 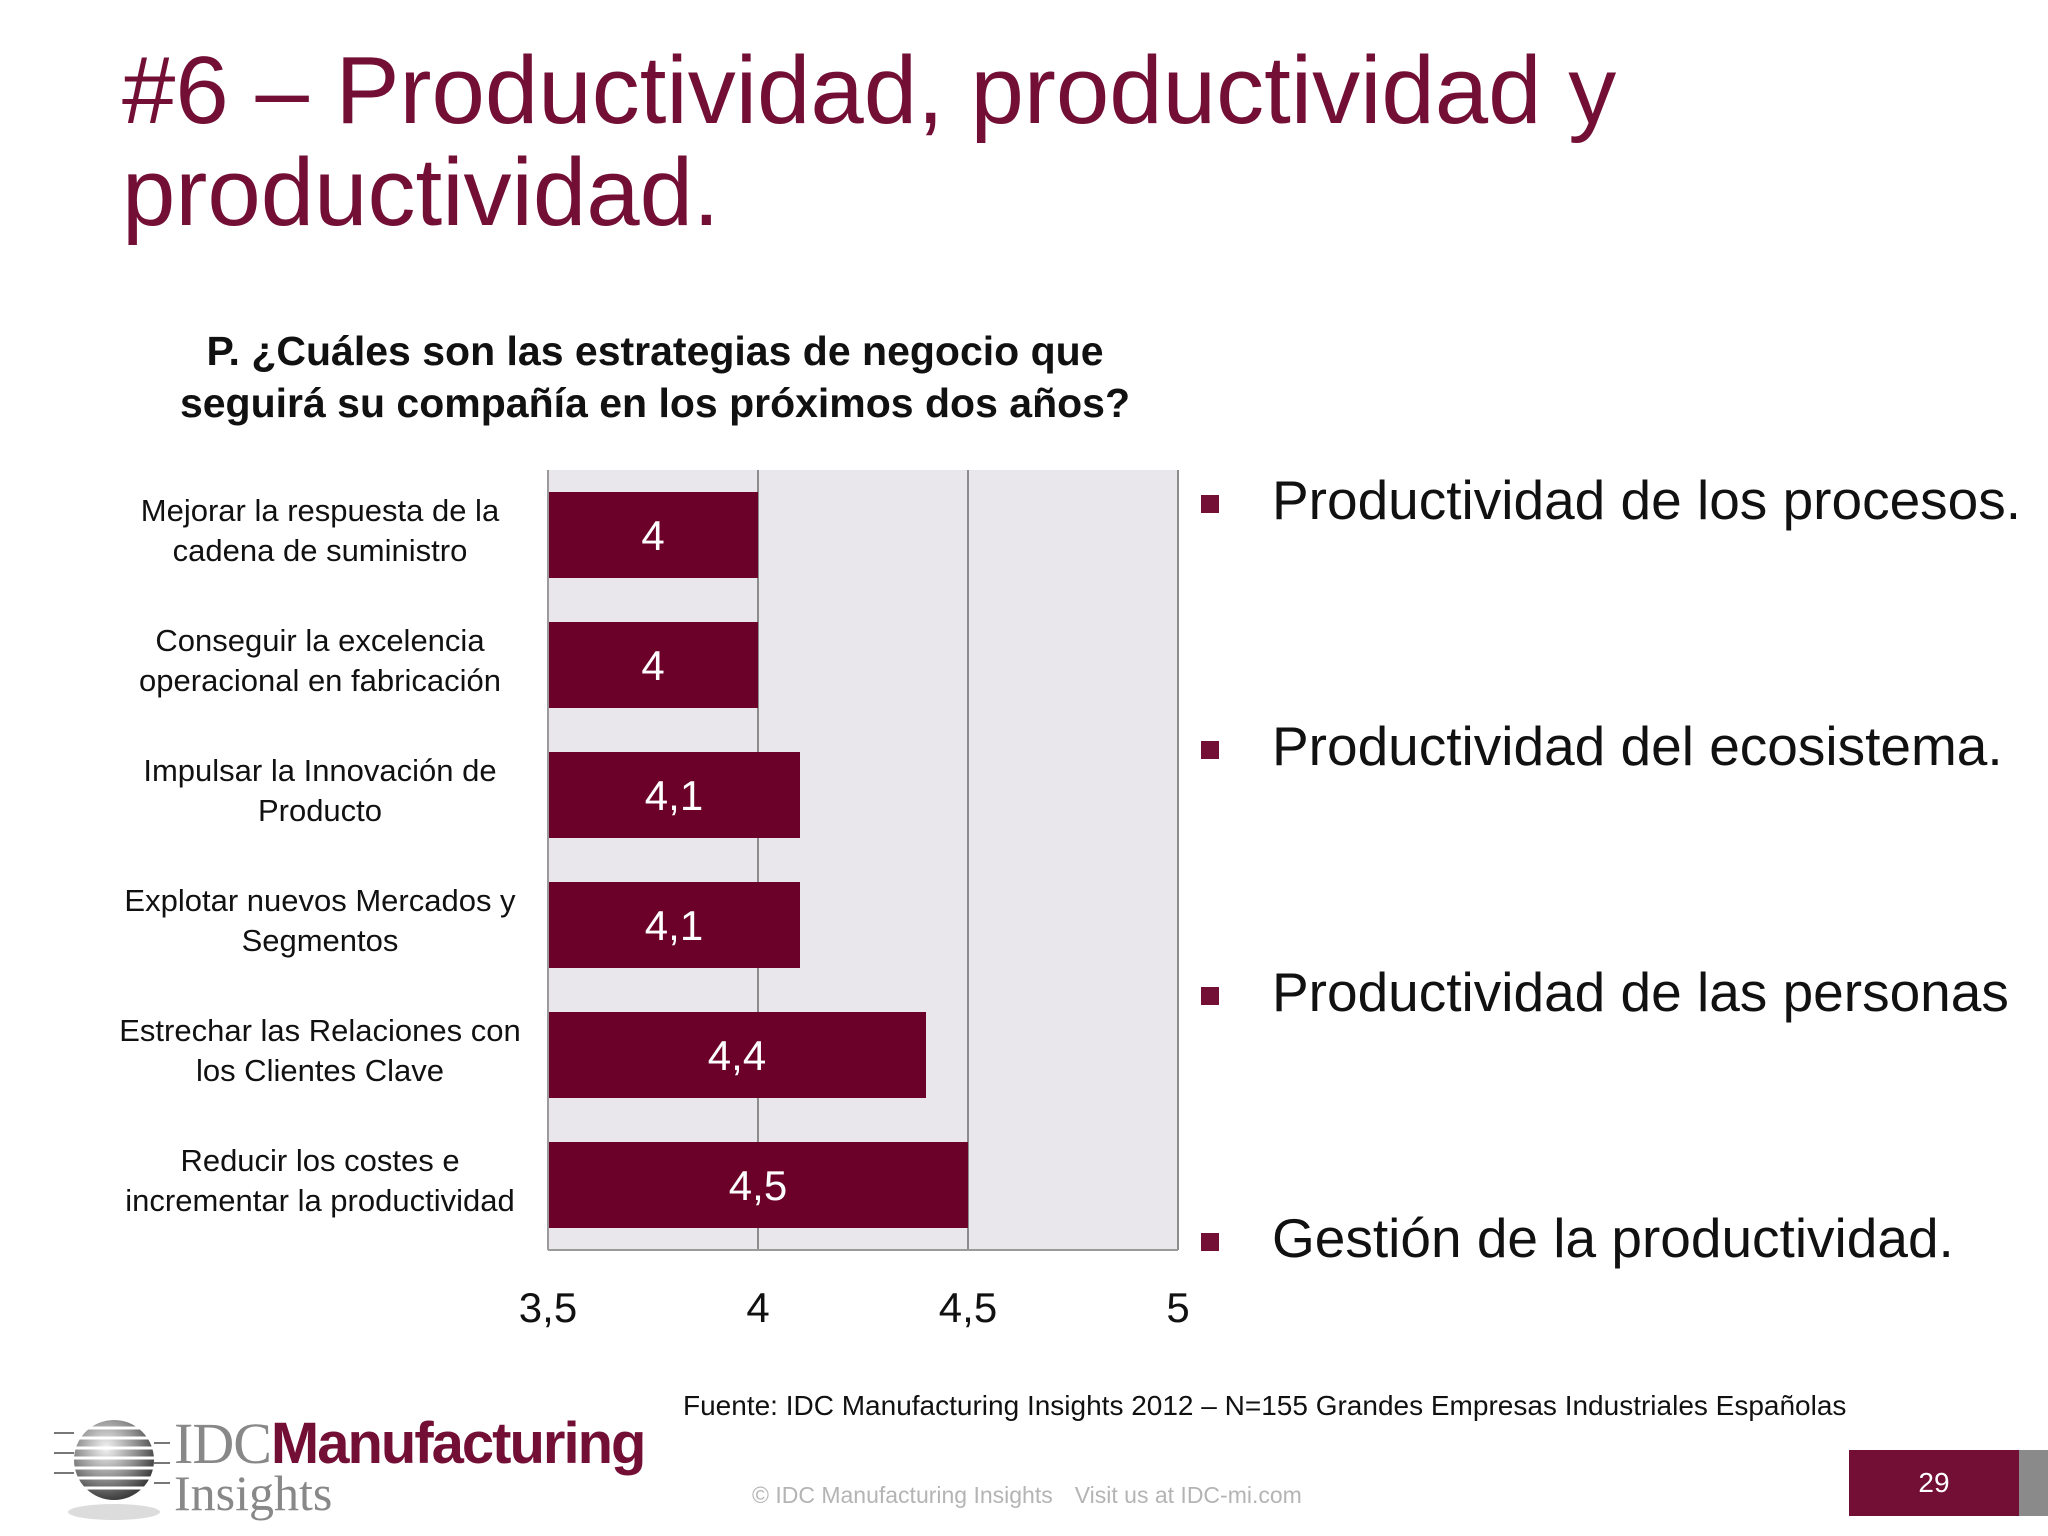 I want to click on data-label: 4,4, so click(x=737, y=1055).